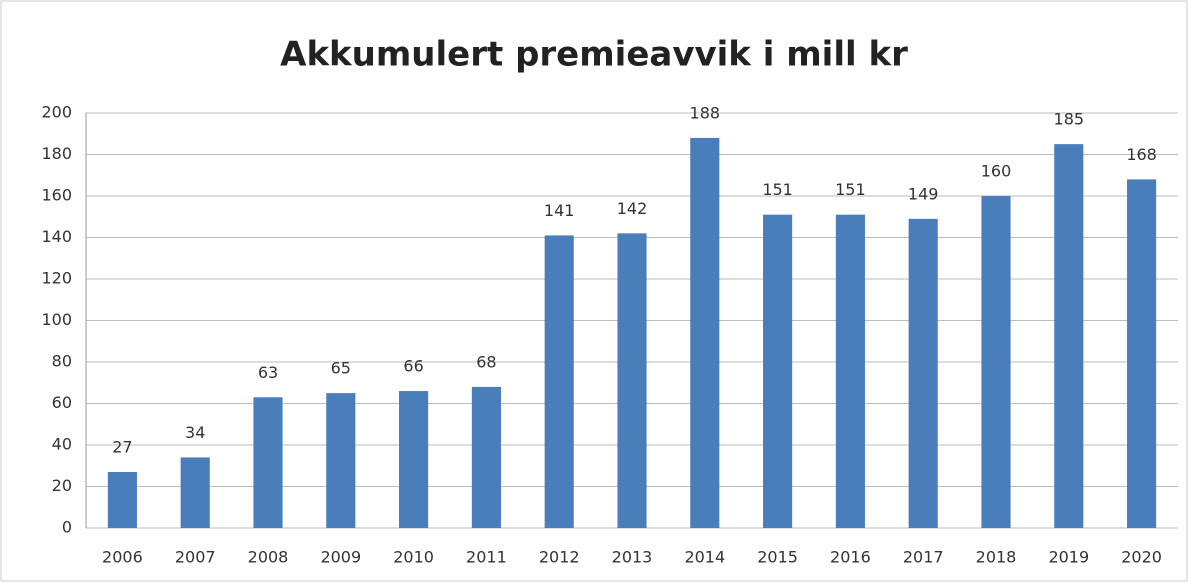 This screenshot has height=582, width=1188. I want to click on x-tick-label: 2019, so click(1068, 557).